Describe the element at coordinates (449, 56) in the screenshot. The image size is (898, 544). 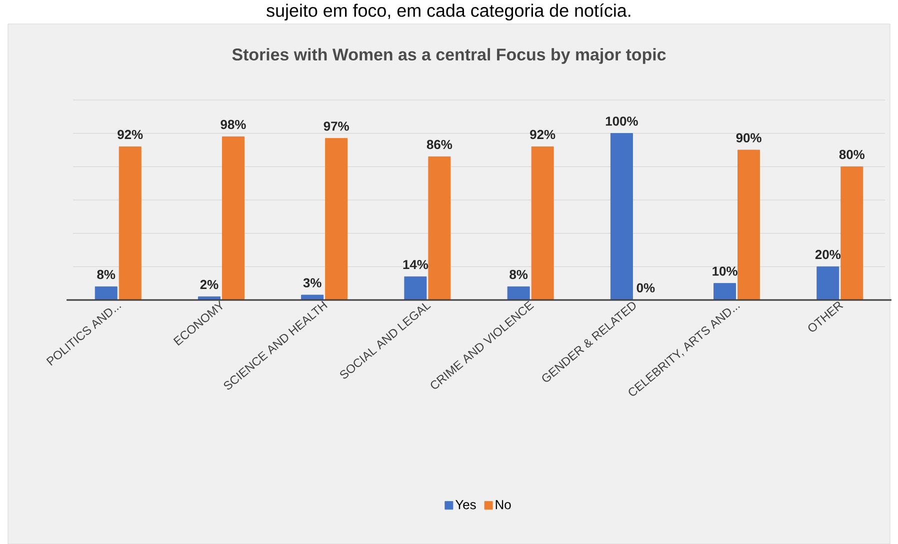
I see `chart-title: Stories with Women as a central Focus by major topic` at that location.